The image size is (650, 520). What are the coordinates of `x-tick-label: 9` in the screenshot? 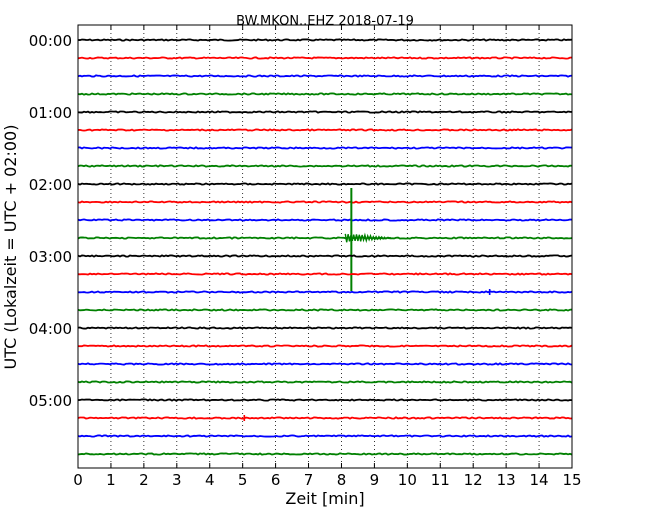 It's located at (375, 480).